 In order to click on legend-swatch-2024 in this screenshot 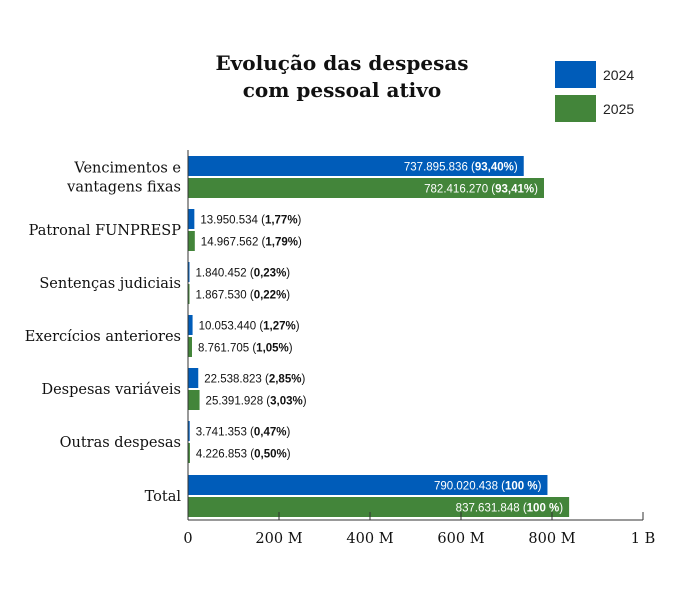, I will do `click(575, 74)`.